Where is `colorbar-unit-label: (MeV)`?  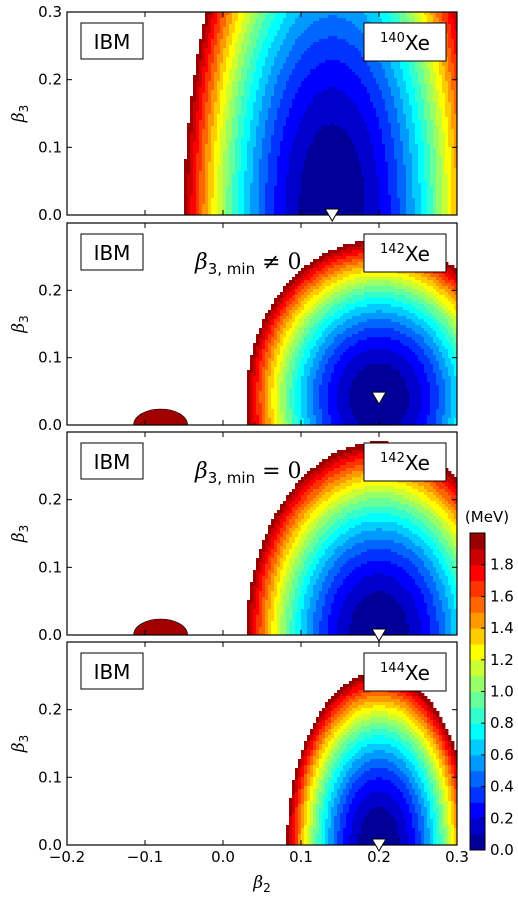 colorbar-unit-label: (MeV) is located at coordinates (487, 517).